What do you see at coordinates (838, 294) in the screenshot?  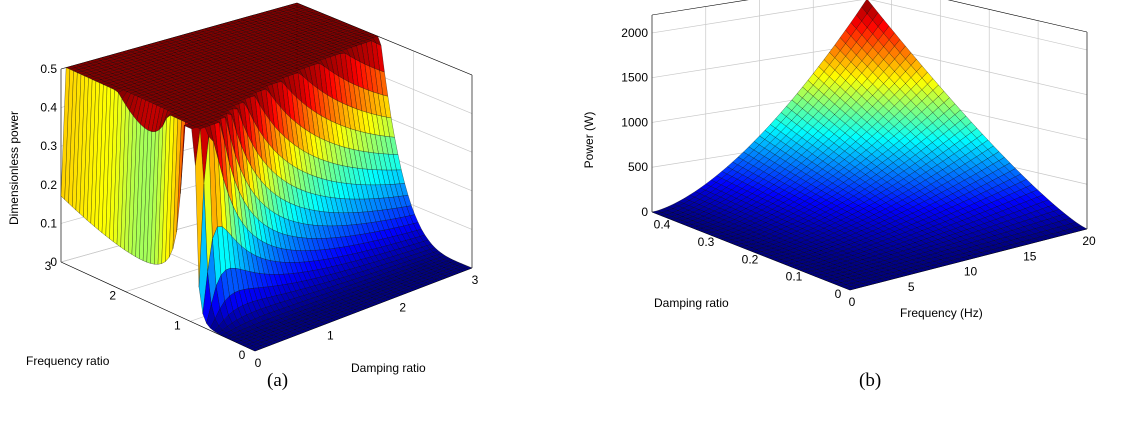 I see `plot-b-y-tick-label: 0` at bounding box center [838, 294].